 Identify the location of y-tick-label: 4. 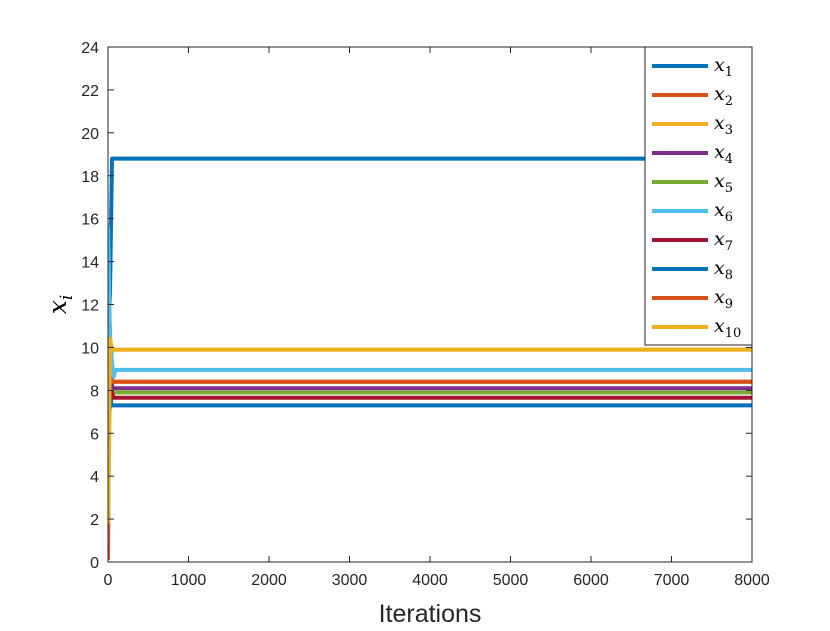
(94, 477).